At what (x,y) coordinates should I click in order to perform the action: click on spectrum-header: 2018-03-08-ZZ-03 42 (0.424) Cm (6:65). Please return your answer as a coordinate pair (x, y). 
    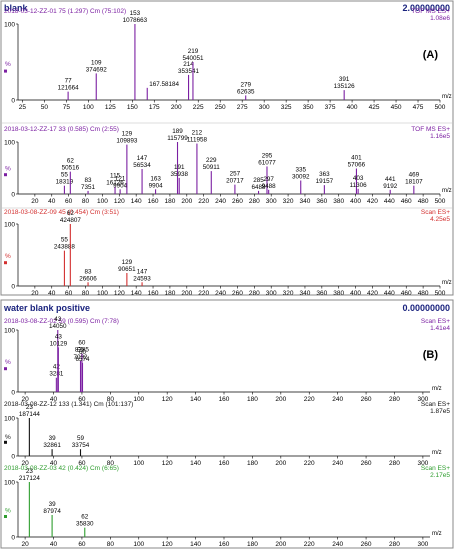
    Looking at the image, I should click on (61, 468).